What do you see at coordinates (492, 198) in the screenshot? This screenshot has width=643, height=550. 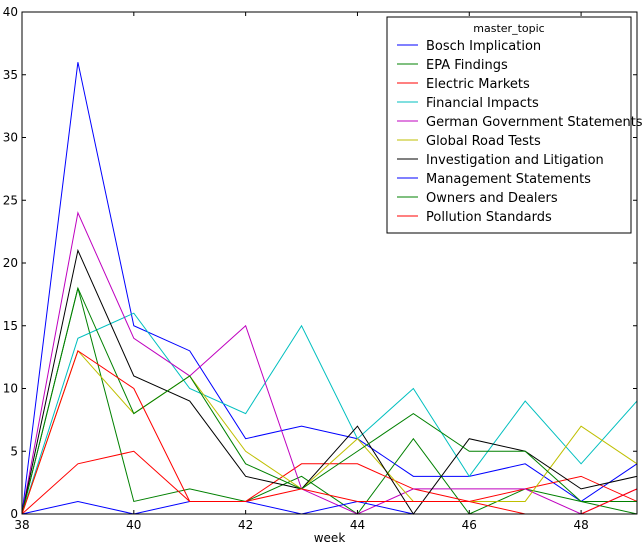 I see `legend-entry: Owners and Dealers` at bounding box center [492, 198].